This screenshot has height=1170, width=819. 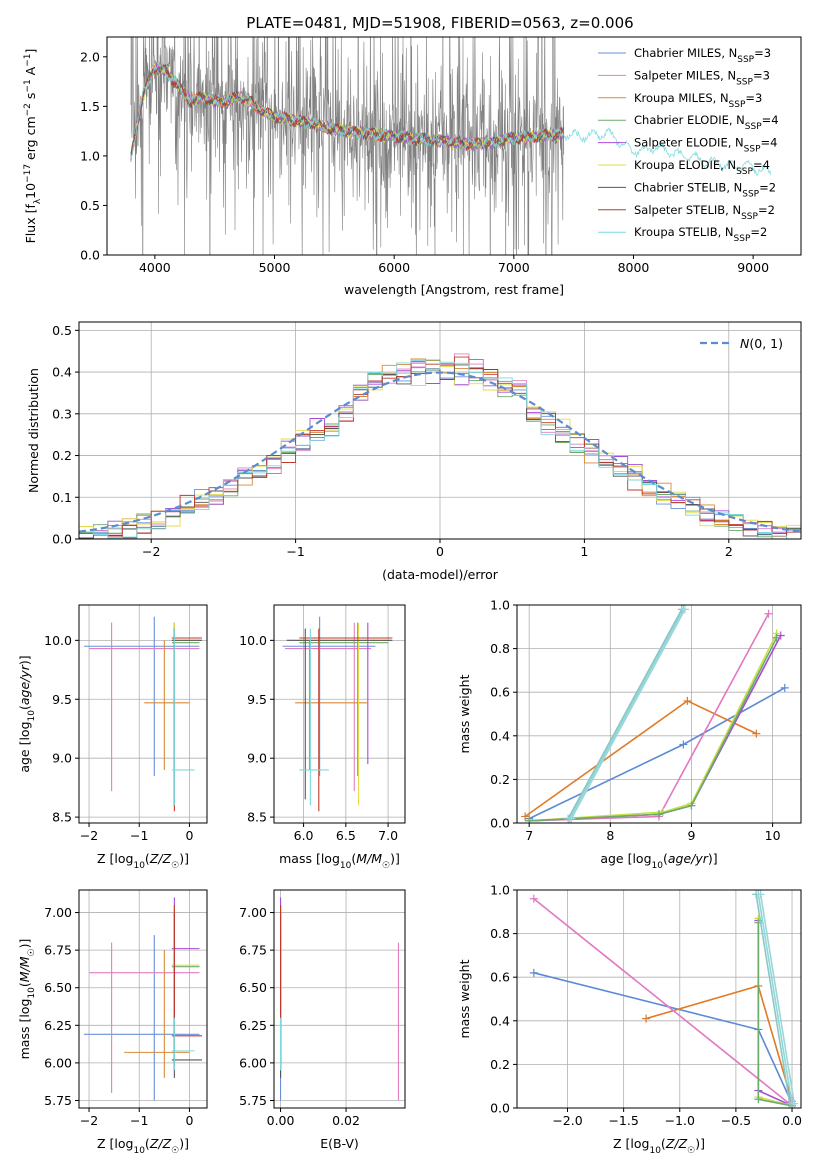 I want to click on x-tick-label: −1, so click(x=139, y=835).